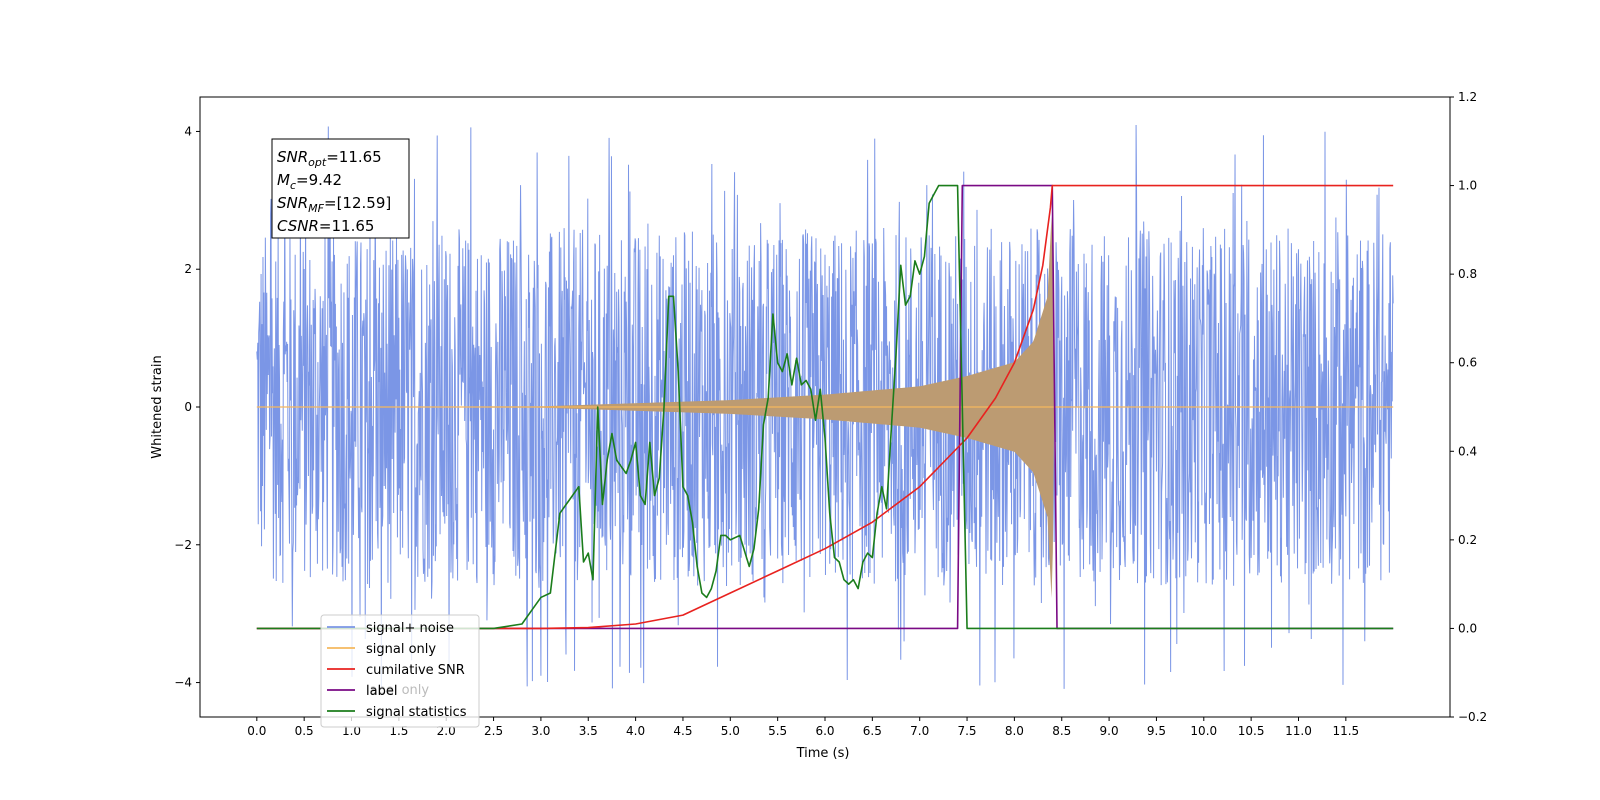 This screenshot has height=800, width=1600. Describe the element at coordinates (635, 731) in the screenshot. I see `x-tick-label: 4.0` at that location.